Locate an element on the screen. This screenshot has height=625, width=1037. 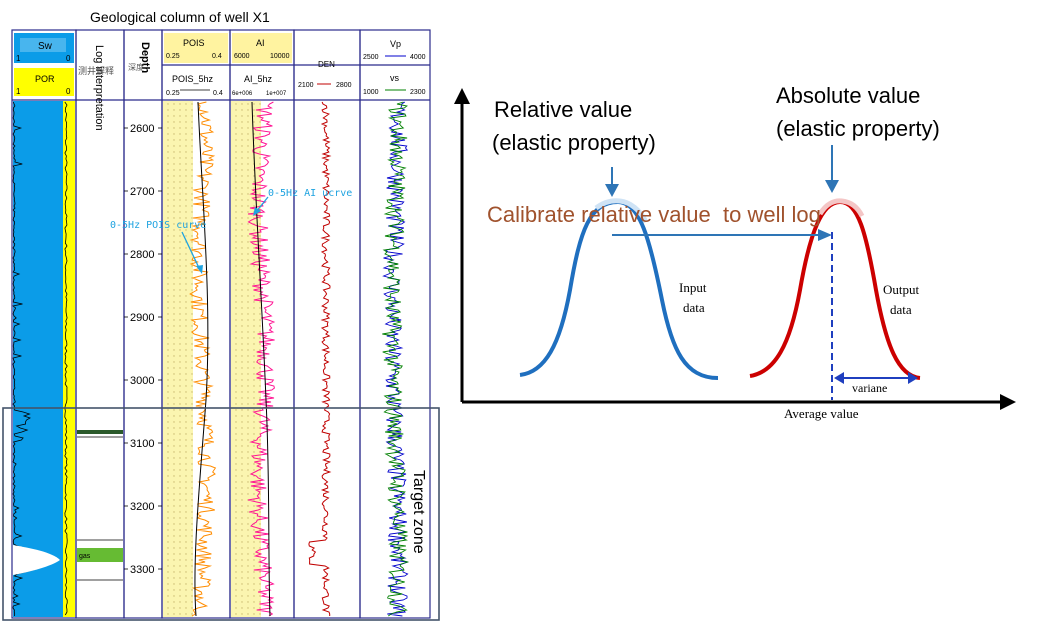
ai-5hz-trend is located at coordinates (261, 359).